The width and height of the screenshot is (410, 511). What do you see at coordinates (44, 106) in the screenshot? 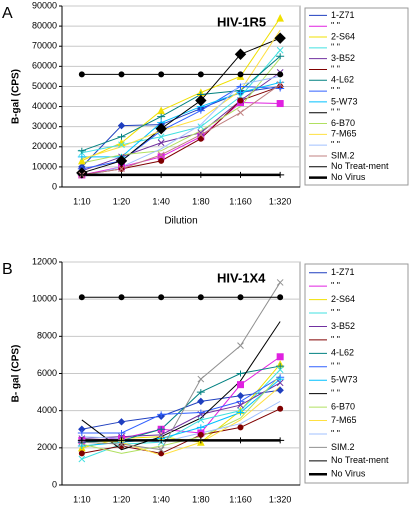
I see `y-tick-label: 40000` at bounding box center [44, 106].